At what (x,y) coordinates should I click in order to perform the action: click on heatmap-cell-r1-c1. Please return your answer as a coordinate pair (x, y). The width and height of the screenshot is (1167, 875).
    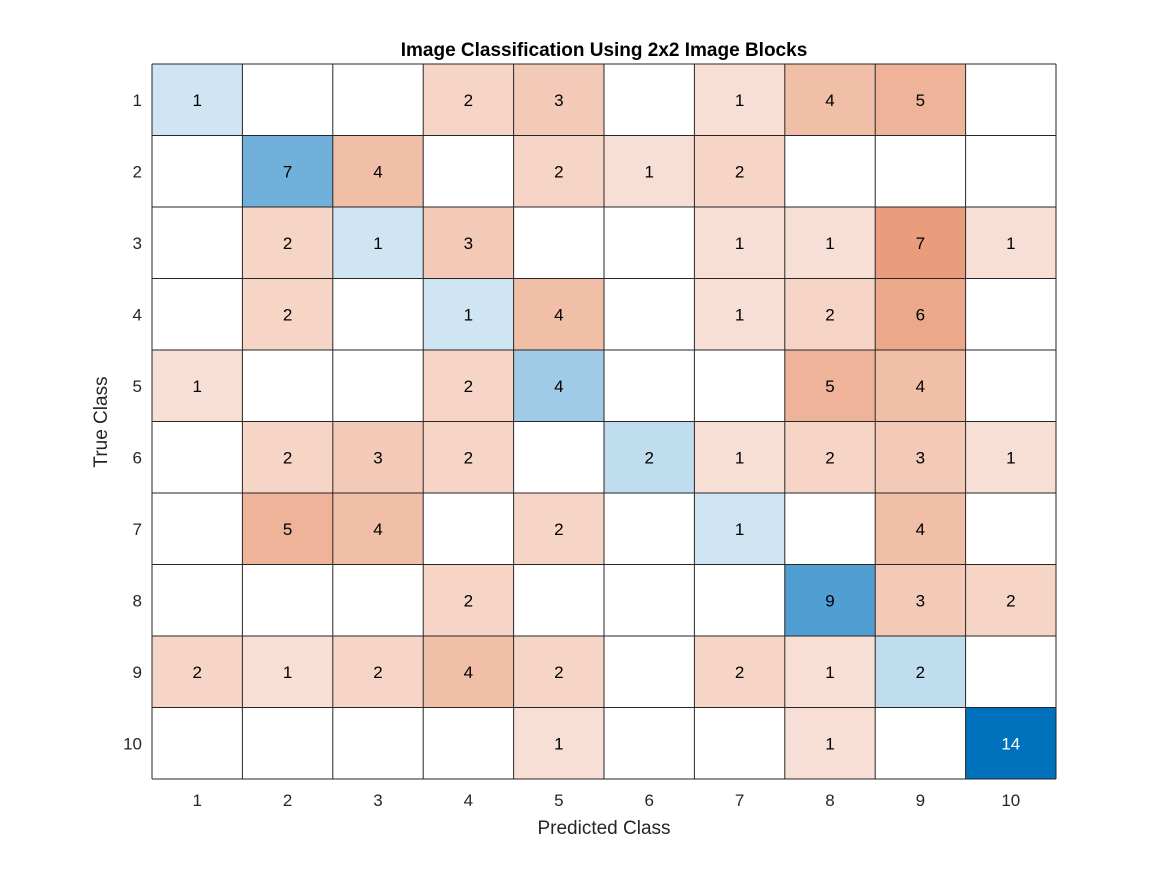
    Looking at the image, I should click on (197, 100).